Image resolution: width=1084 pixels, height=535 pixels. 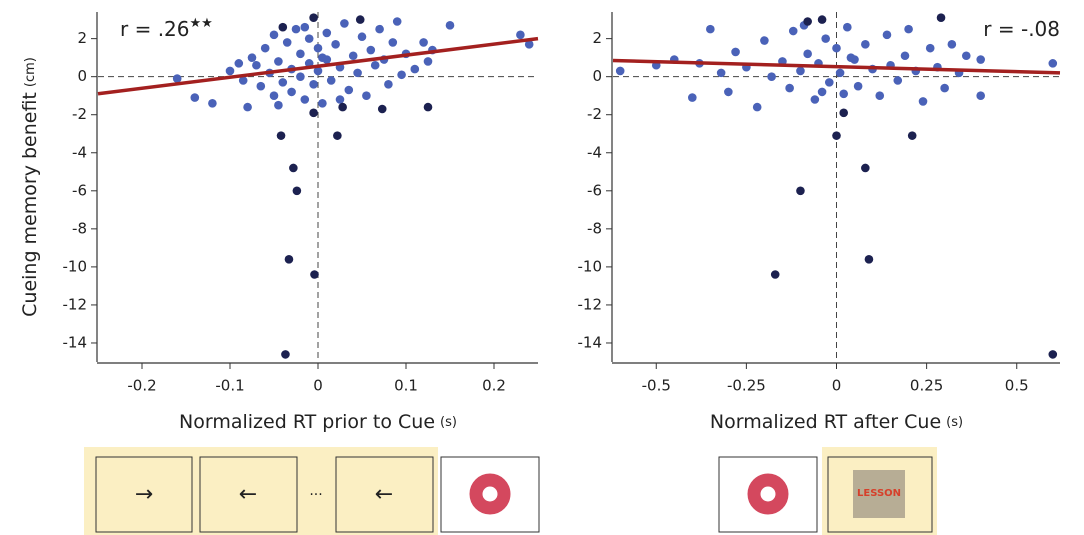 What do you see at coordinates (926, 386) in the screenshot?
I see `x-tick-label: 0.25` at bounding box center [926, 386].